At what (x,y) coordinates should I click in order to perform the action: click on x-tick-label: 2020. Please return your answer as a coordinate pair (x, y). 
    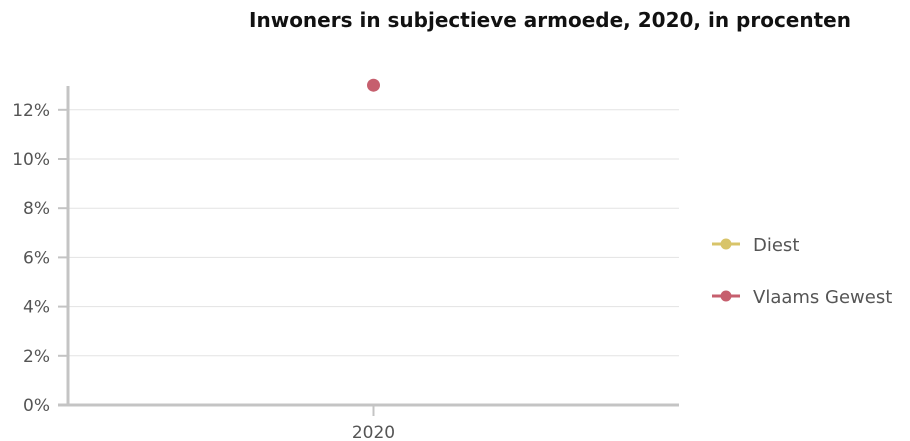
    Looking at the image, I should click on (373, 432).